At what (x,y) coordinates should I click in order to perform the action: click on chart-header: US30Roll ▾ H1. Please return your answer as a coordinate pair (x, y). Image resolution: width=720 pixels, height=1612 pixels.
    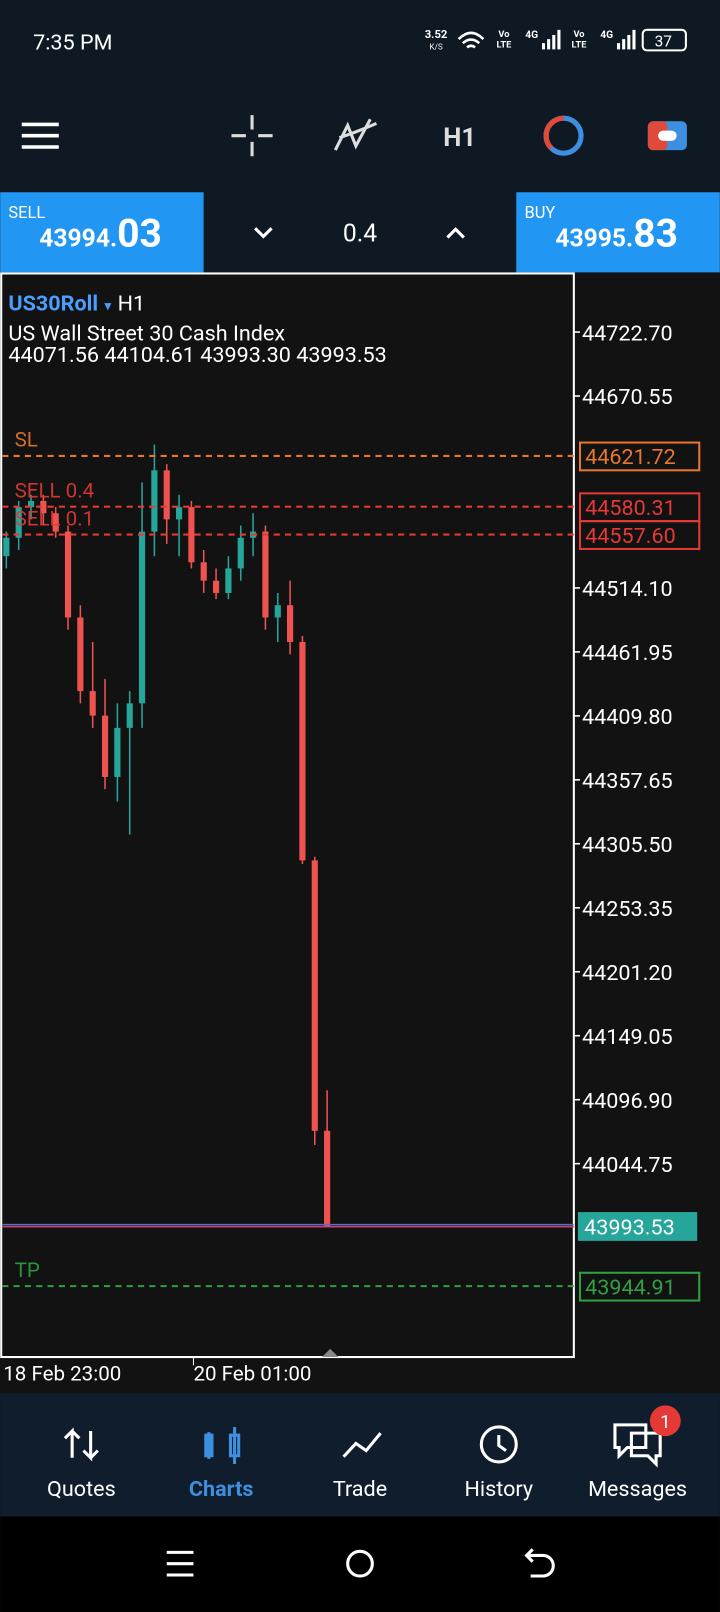
    Looking at the image, I should click on (76, 303).